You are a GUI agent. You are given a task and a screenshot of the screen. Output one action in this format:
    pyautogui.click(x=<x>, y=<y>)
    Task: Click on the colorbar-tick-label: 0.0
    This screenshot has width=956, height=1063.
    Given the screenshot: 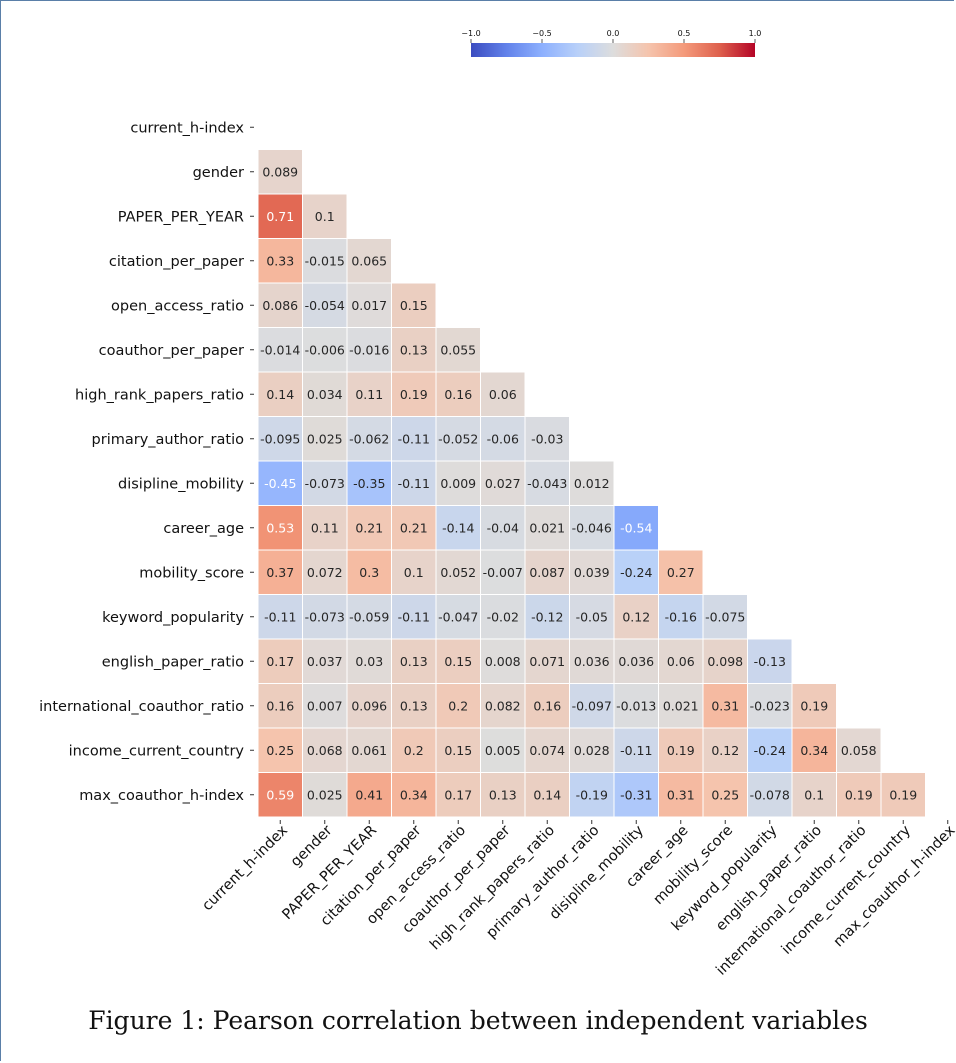 What is the action you would take?
    pyautogui.click(x=613, y=33)
    